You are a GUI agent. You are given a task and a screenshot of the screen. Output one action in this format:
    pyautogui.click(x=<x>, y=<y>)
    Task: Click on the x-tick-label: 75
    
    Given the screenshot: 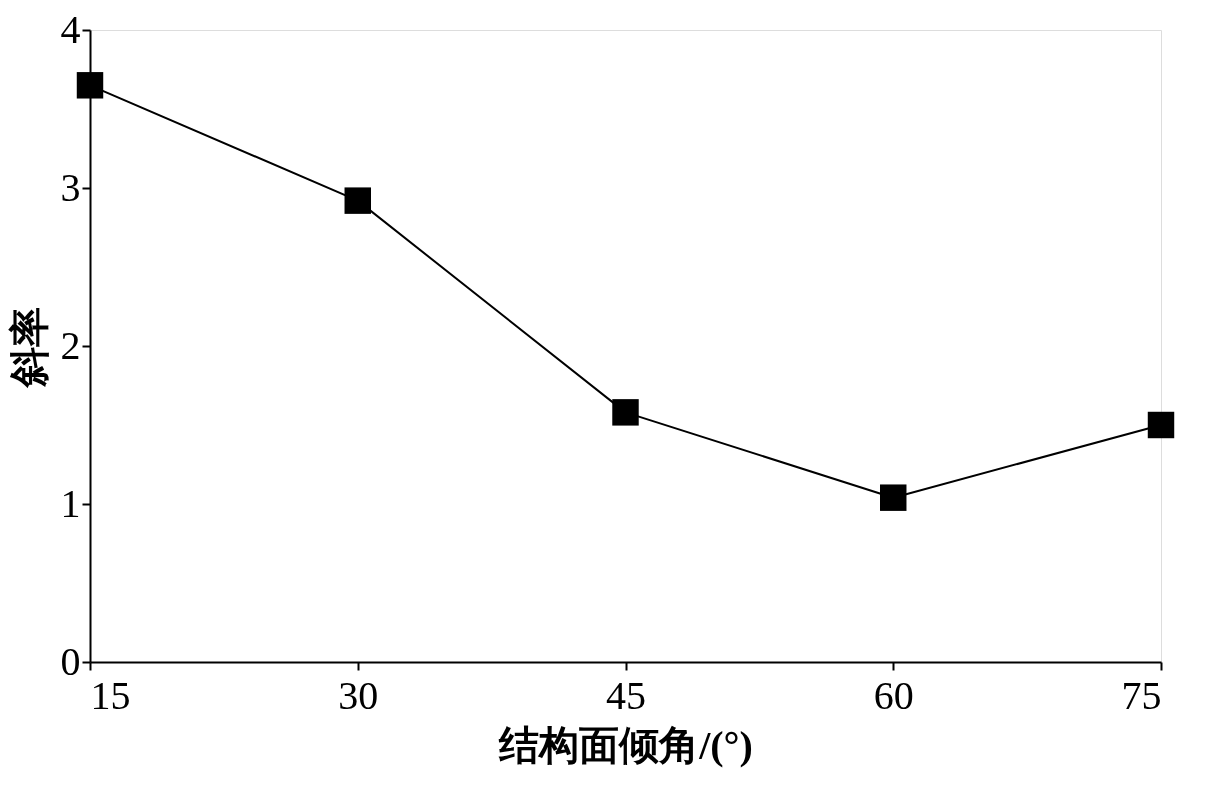 What is the action you would take?
    pyautogui.click(x=1141, y=695)
    